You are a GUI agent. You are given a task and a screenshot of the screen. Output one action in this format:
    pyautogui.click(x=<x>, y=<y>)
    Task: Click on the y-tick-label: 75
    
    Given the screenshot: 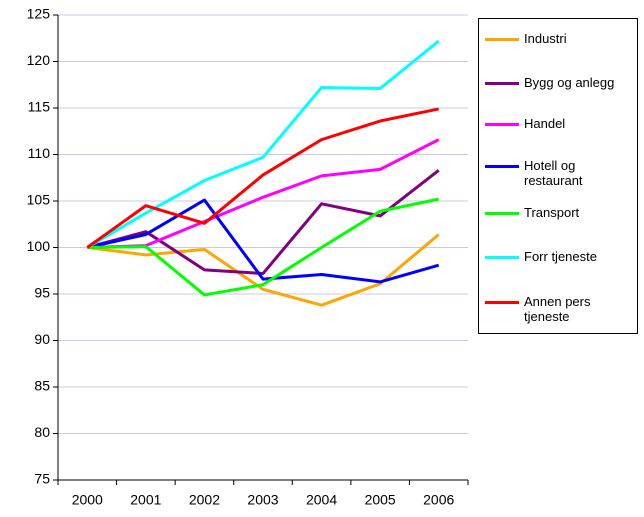 What is the action you would take?
    pyautogui.click(x=42, y=479)
    